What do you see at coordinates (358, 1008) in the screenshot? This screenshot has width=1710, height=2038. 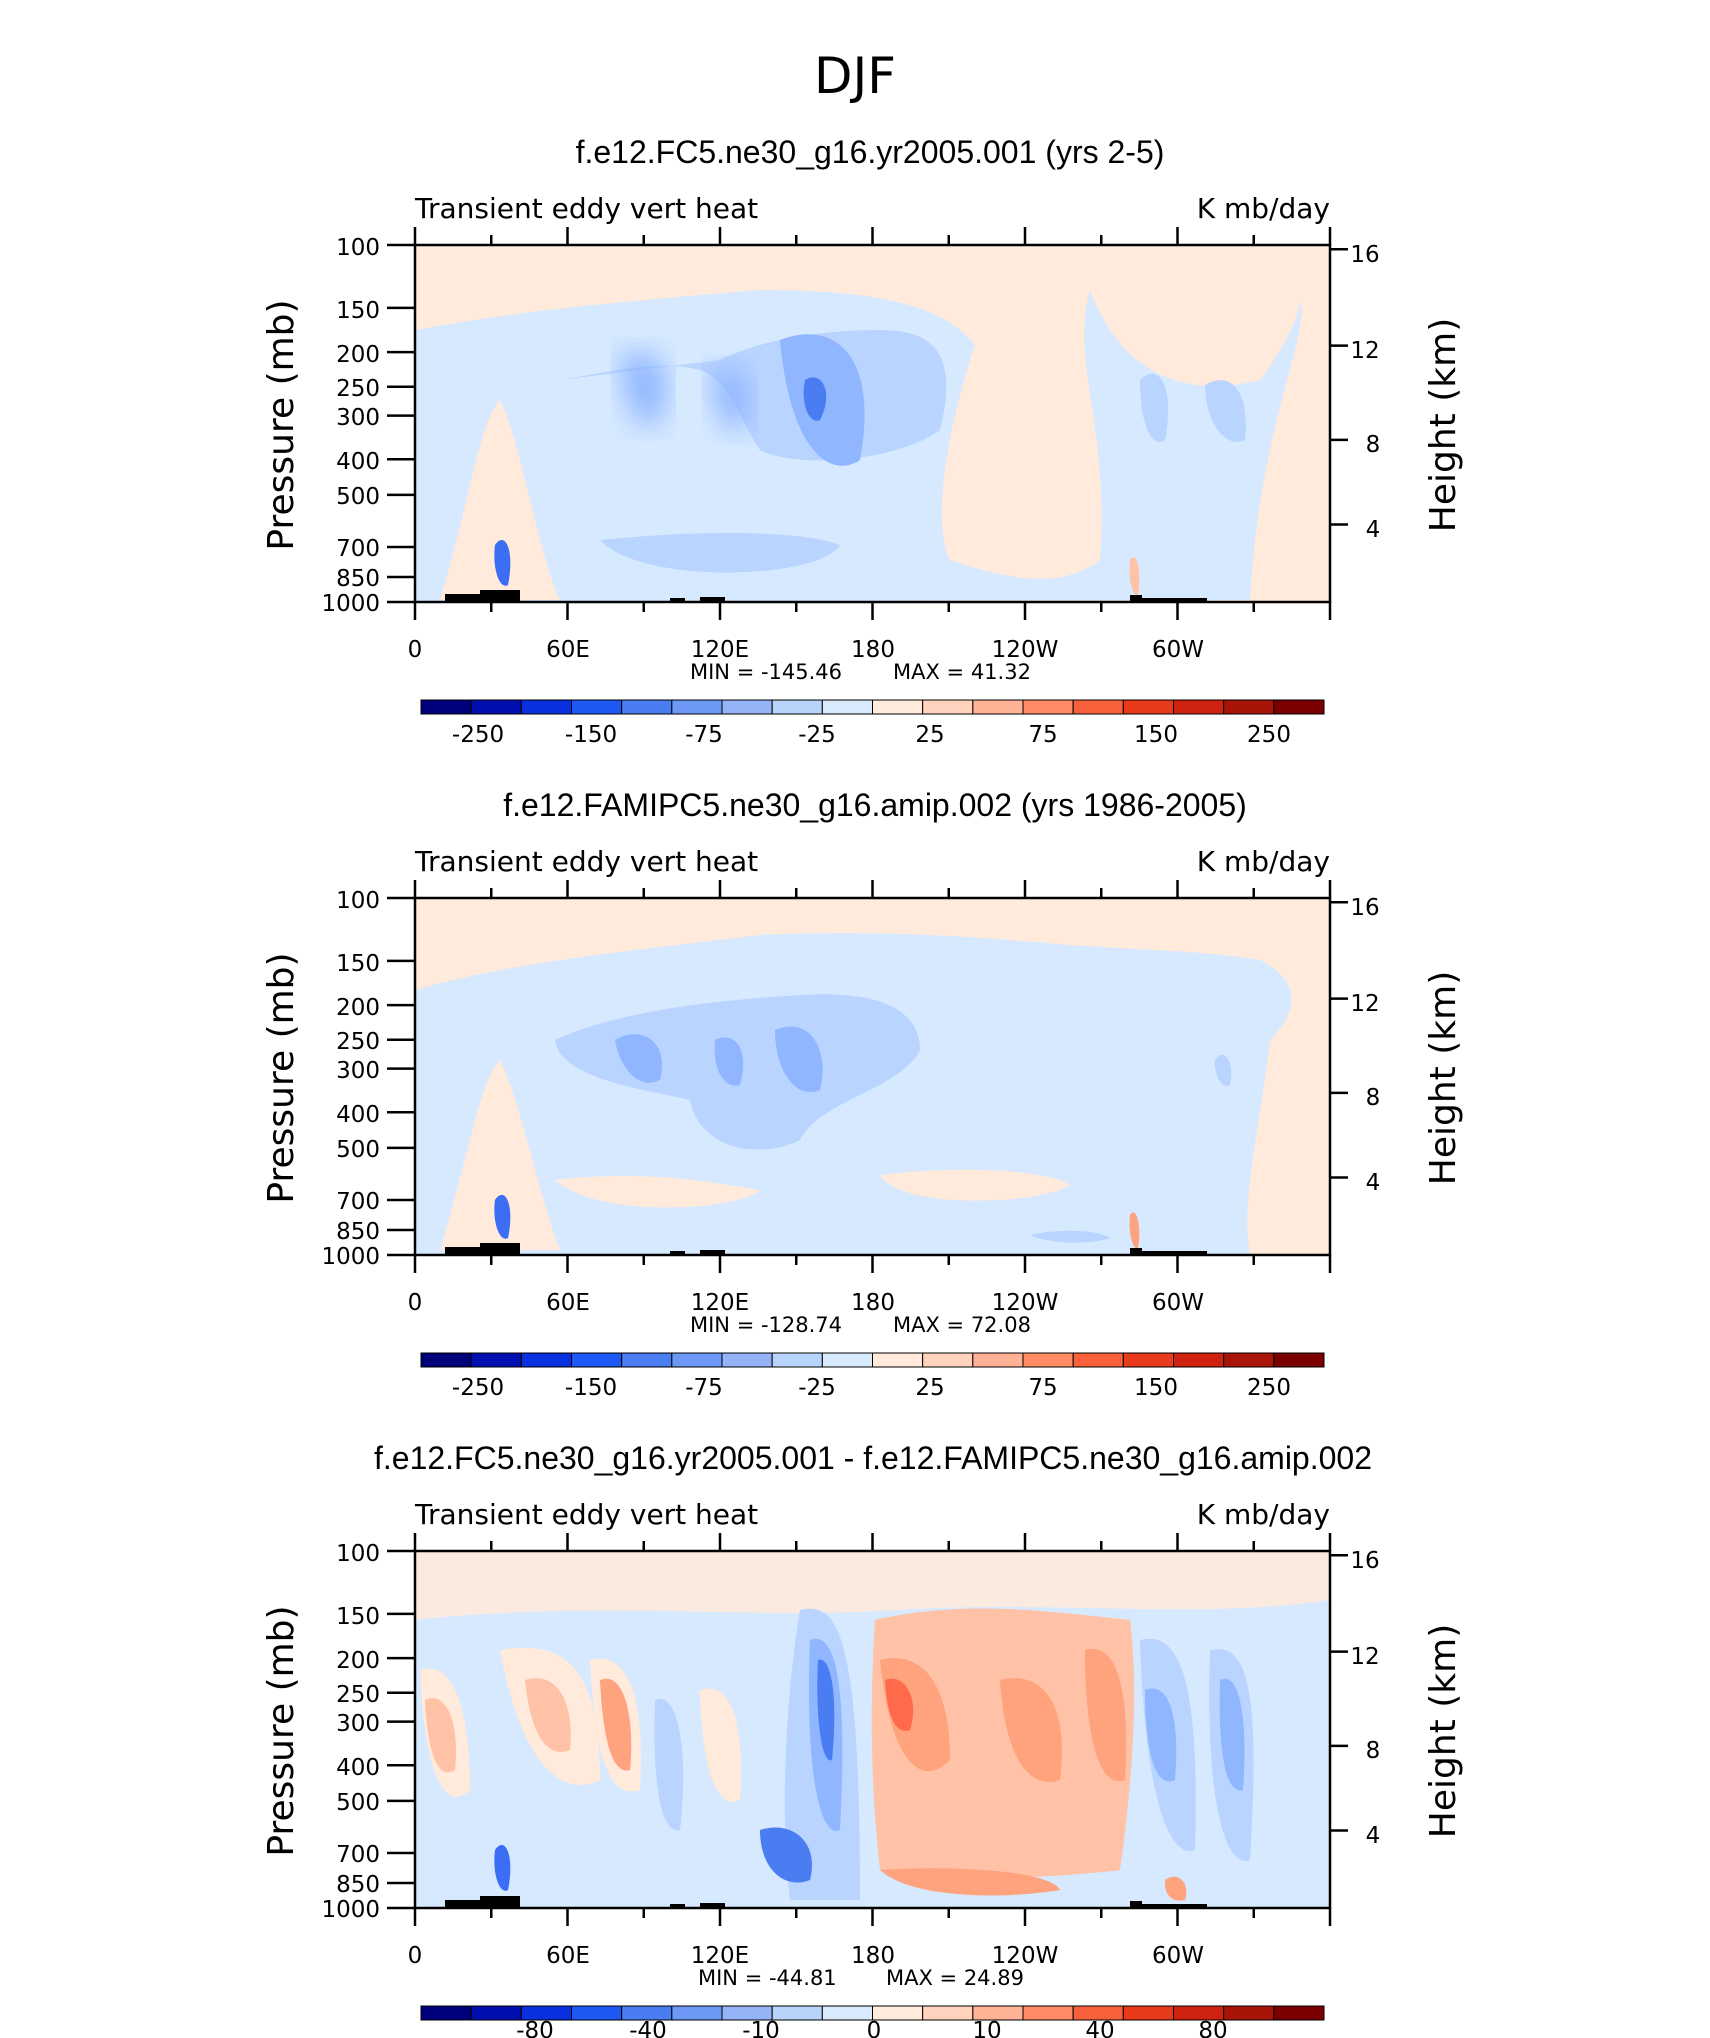 I see `panel-2-ytick-200: 200` at bounding box center [358, 1008].